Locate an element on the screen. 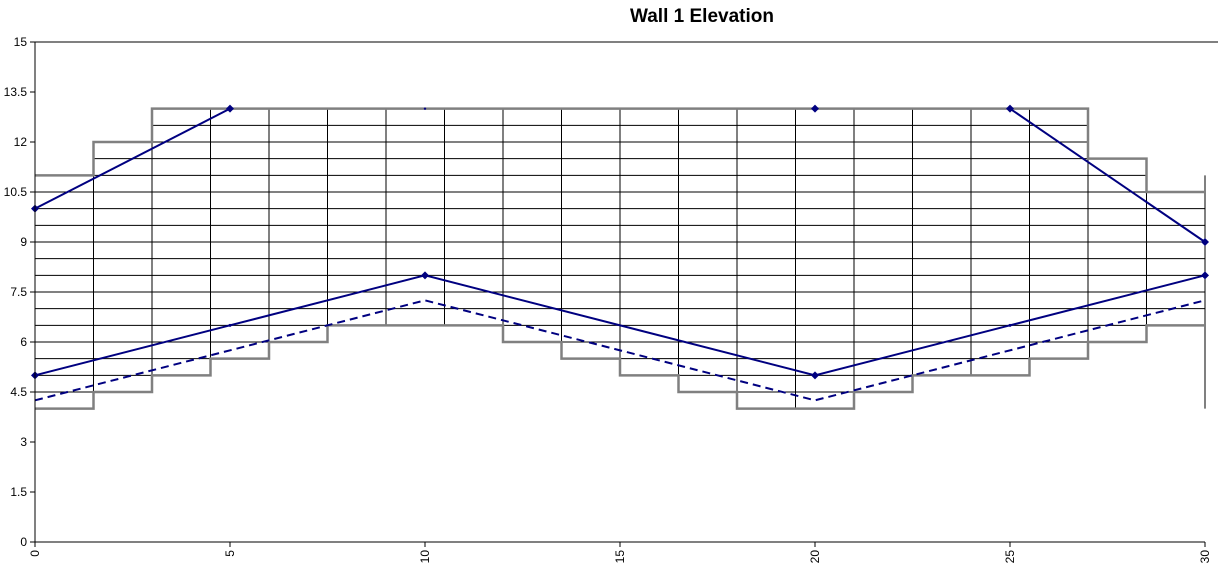  x-tick-label: 30 is located at coordinates (1205, 557).